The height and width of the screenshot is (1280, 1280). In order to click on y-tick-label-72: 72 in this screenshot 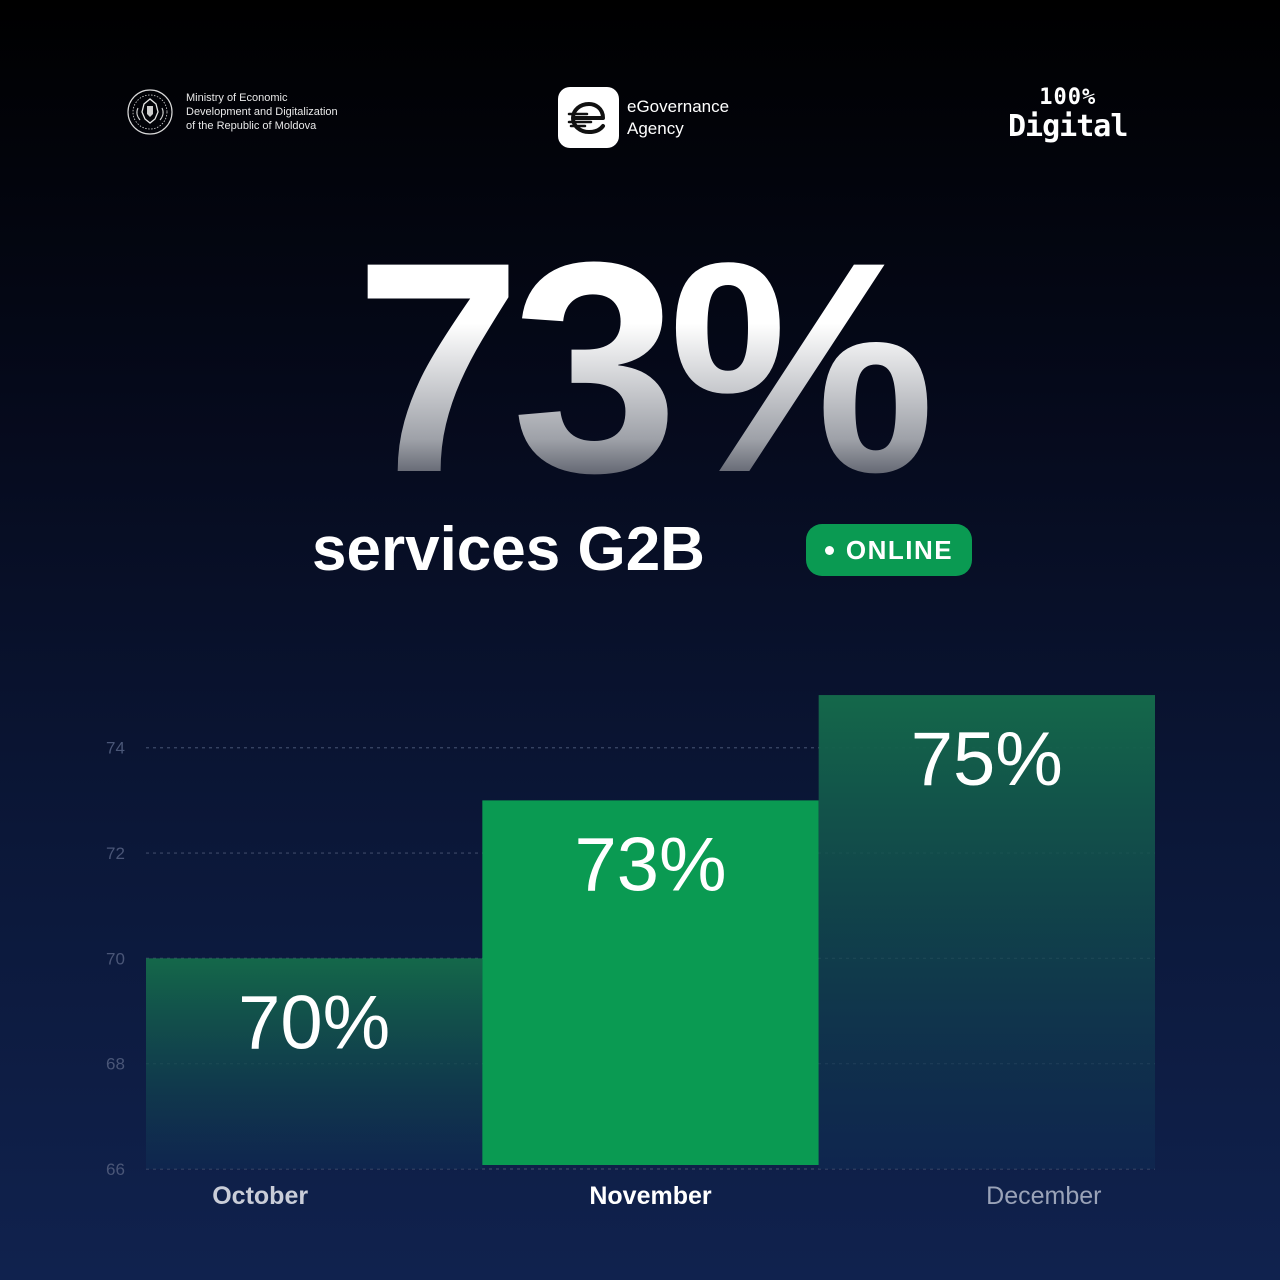, I will do `click(115, 853)`.